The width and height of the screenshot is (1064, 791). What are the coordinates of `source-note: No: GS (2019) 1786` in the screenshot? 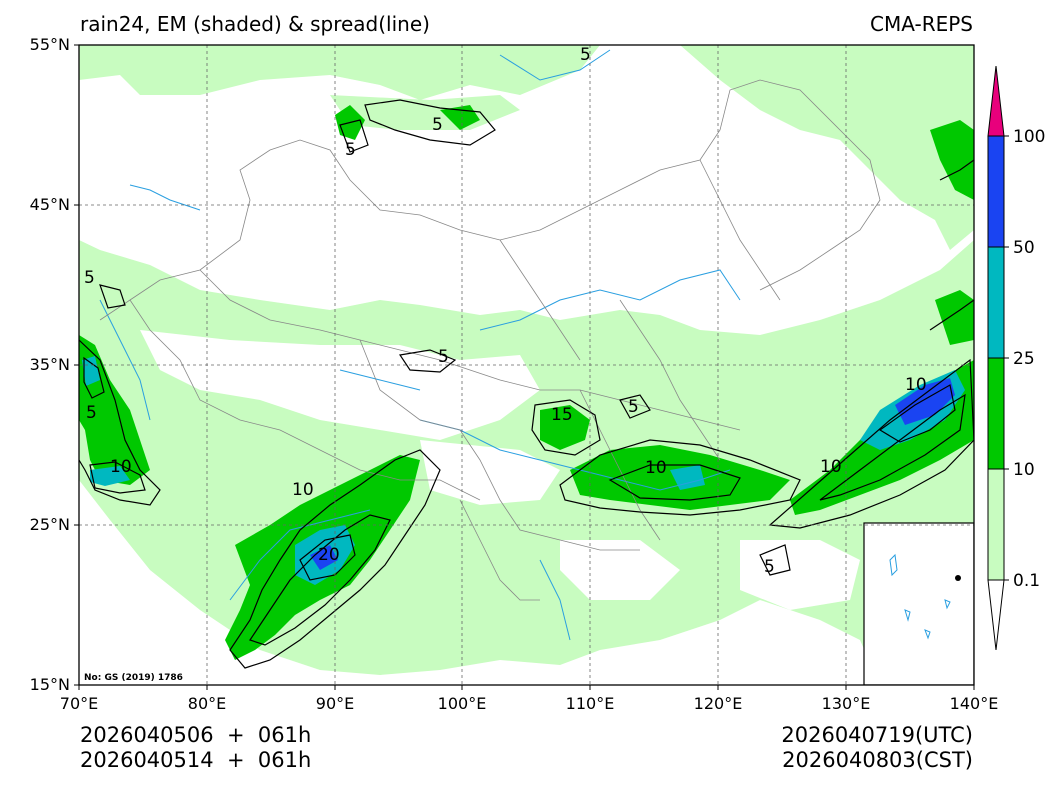 It's located at (133, 678).